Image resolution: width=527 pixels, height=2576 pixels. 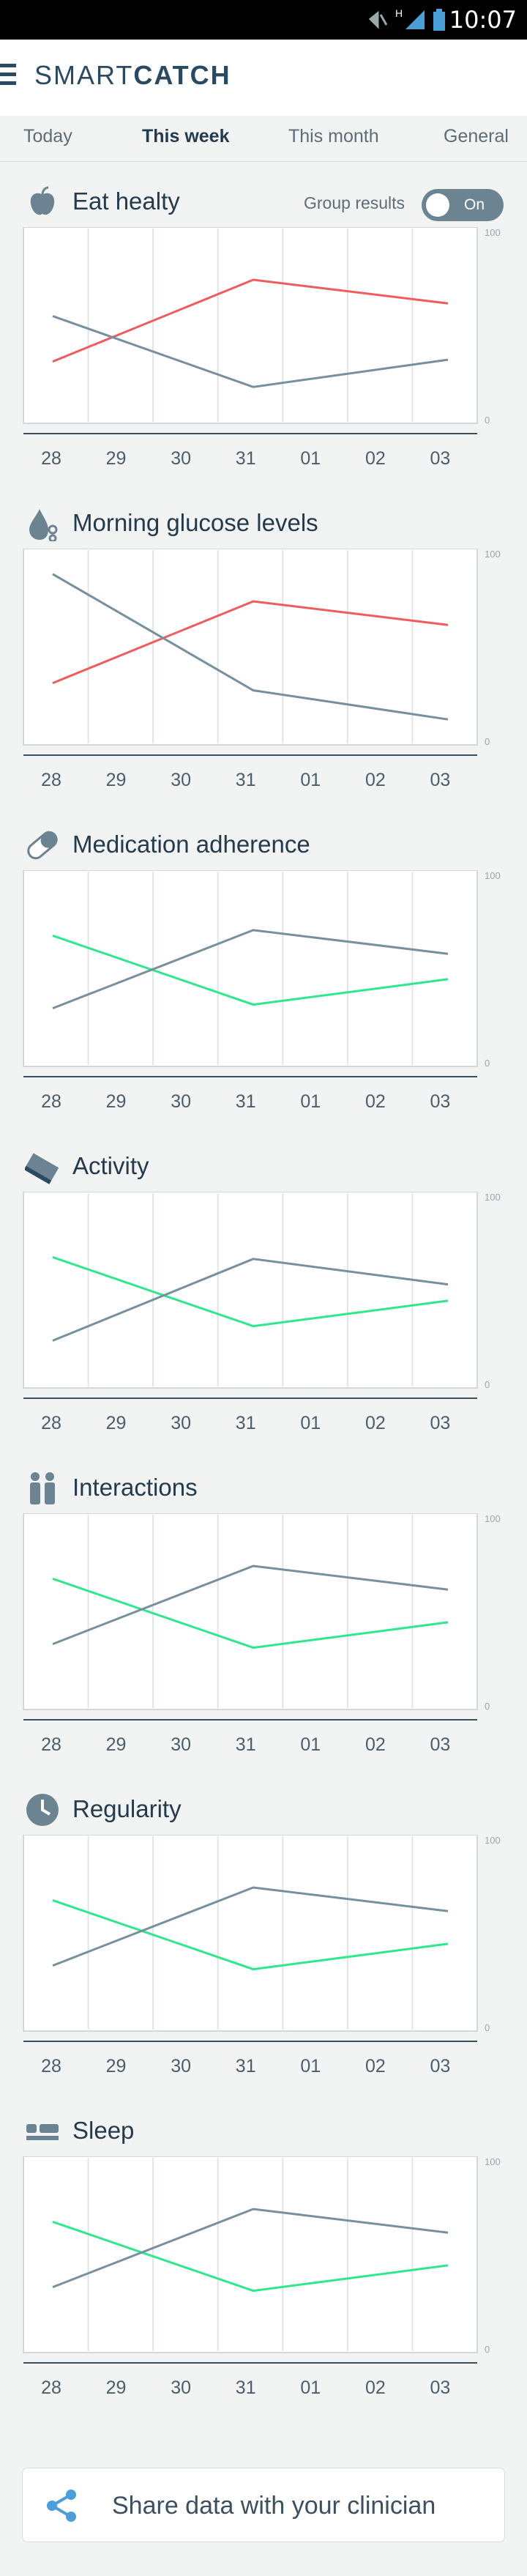 What do you see at coordinates (42, 2131) in the screenshot?
I see `bed-icon` at bounding box center [42, 2131].